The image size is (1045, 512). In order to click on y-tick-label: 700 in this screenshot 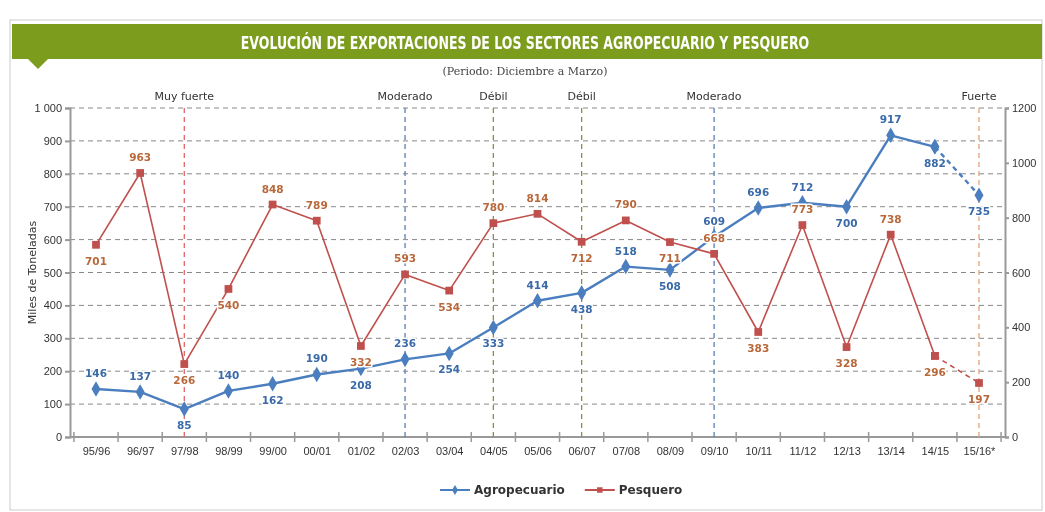, I will do `click(52, 206)`.